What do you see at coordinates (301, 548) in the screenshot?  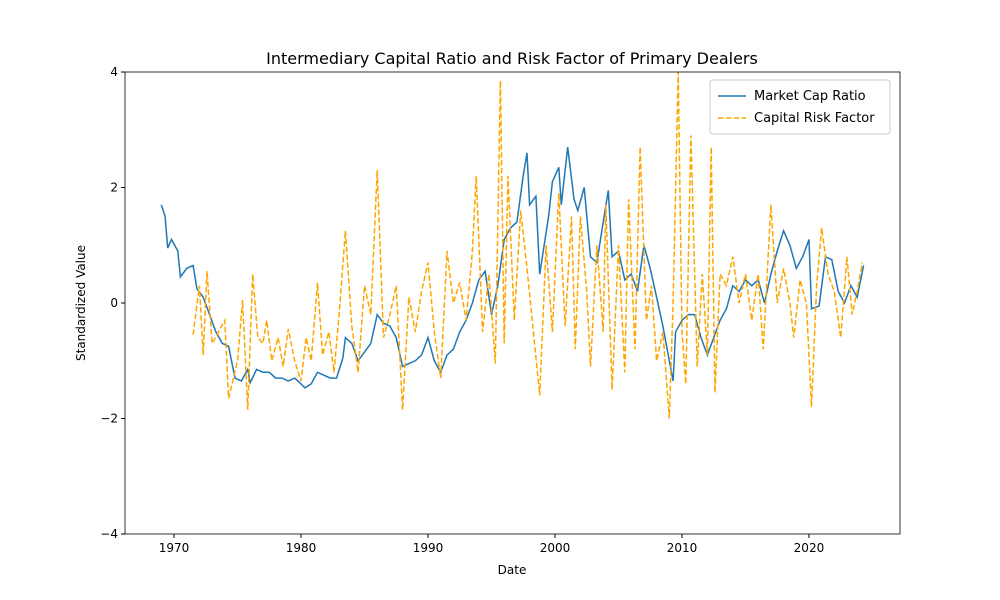 I see `x-tick-label: 1980` at bounding box center [301, 548].